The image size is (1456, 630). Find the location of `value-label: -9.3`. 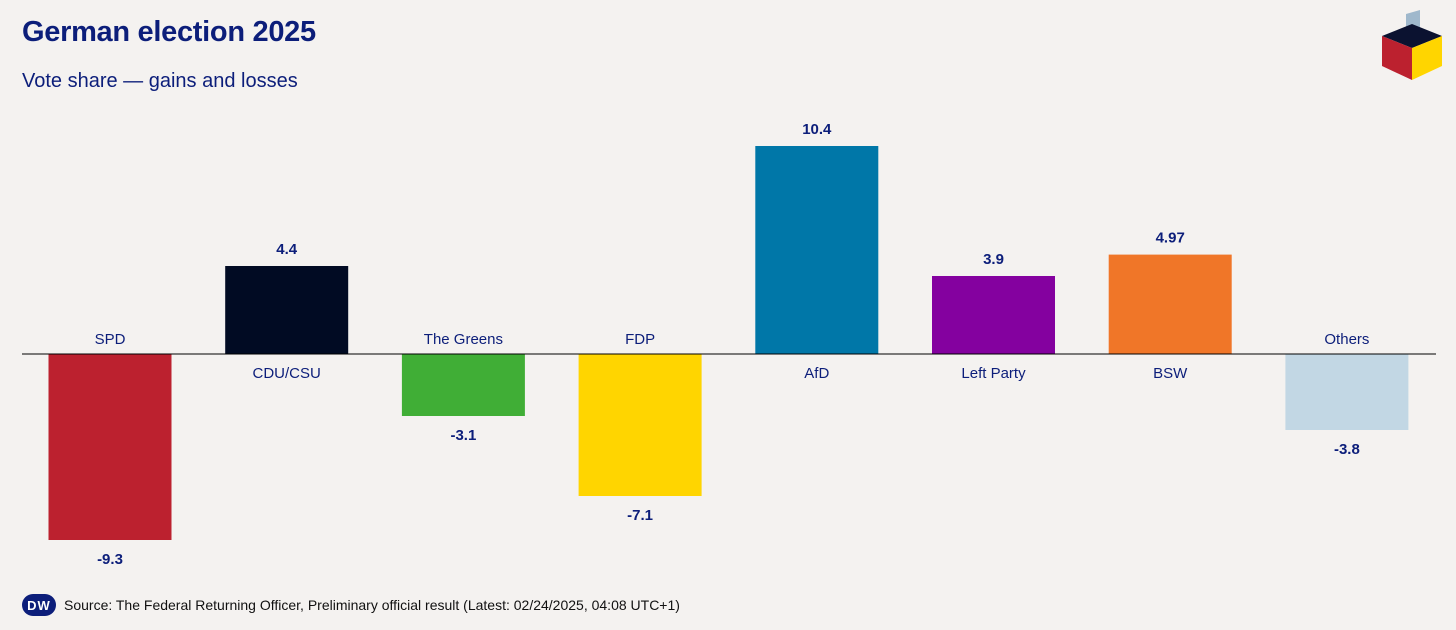

value-label: -9.3 is located at coordinates (110, 559).